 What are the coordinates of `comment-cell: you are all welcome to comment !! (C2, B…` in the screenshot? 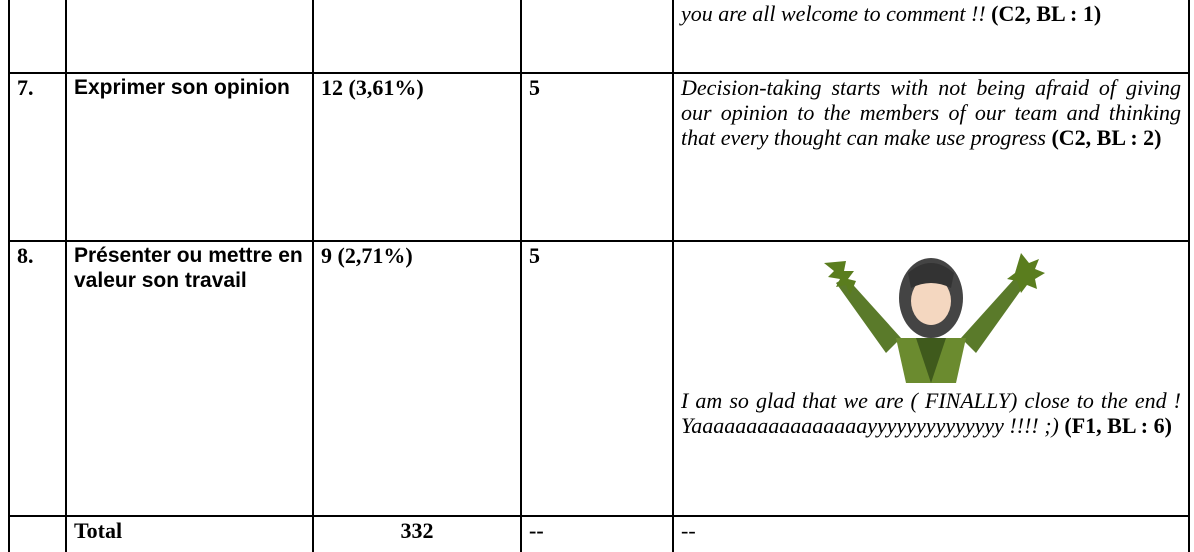 It's located at (931, 37).